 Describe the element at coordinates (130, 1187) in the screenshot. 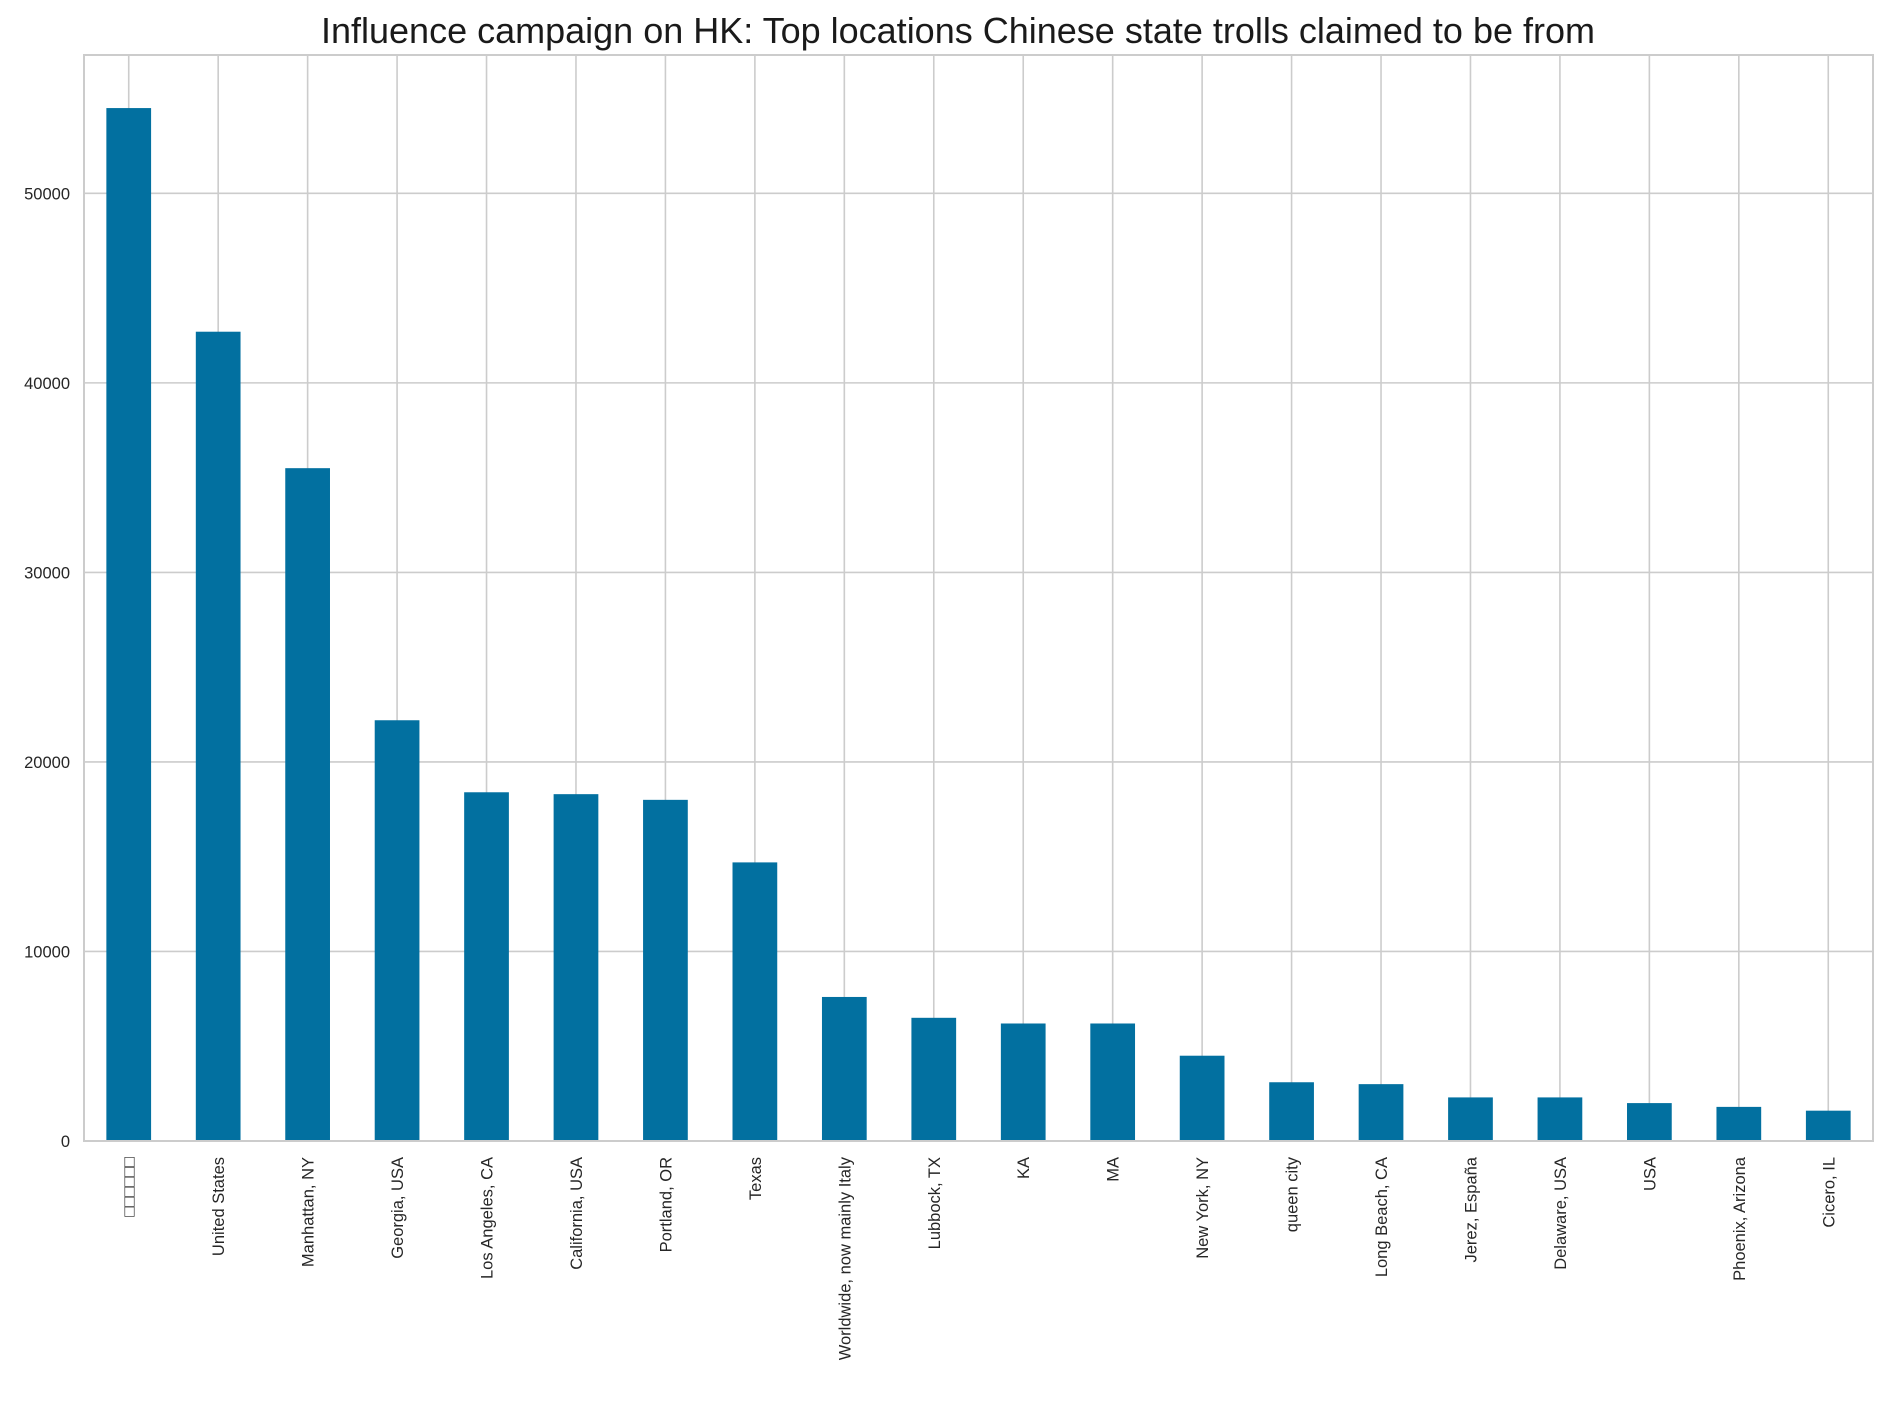

I see `x-tick-label: □□□□□□` at that location.